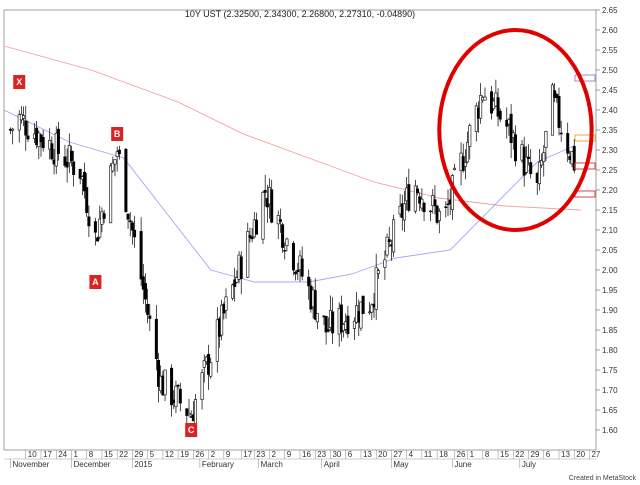 This screenshot has width=640, height=485. I want to click on y-tick-label: 1.90, so click(610, 310).